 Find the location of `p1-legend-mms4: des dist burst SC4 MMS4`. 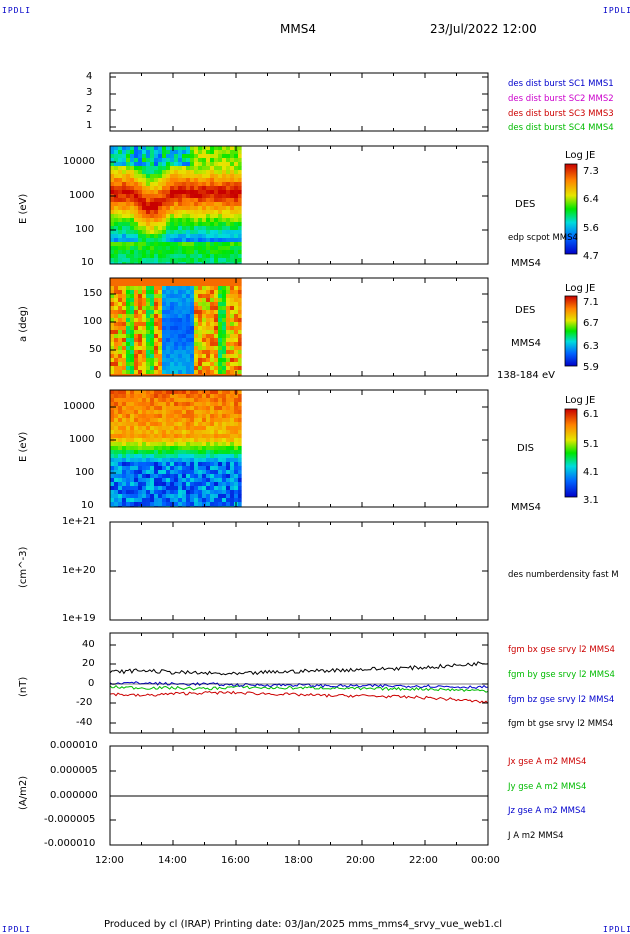

p1-legend-mms4: des dist burst SC4 MMS4 is located at coordinates (561, 128).